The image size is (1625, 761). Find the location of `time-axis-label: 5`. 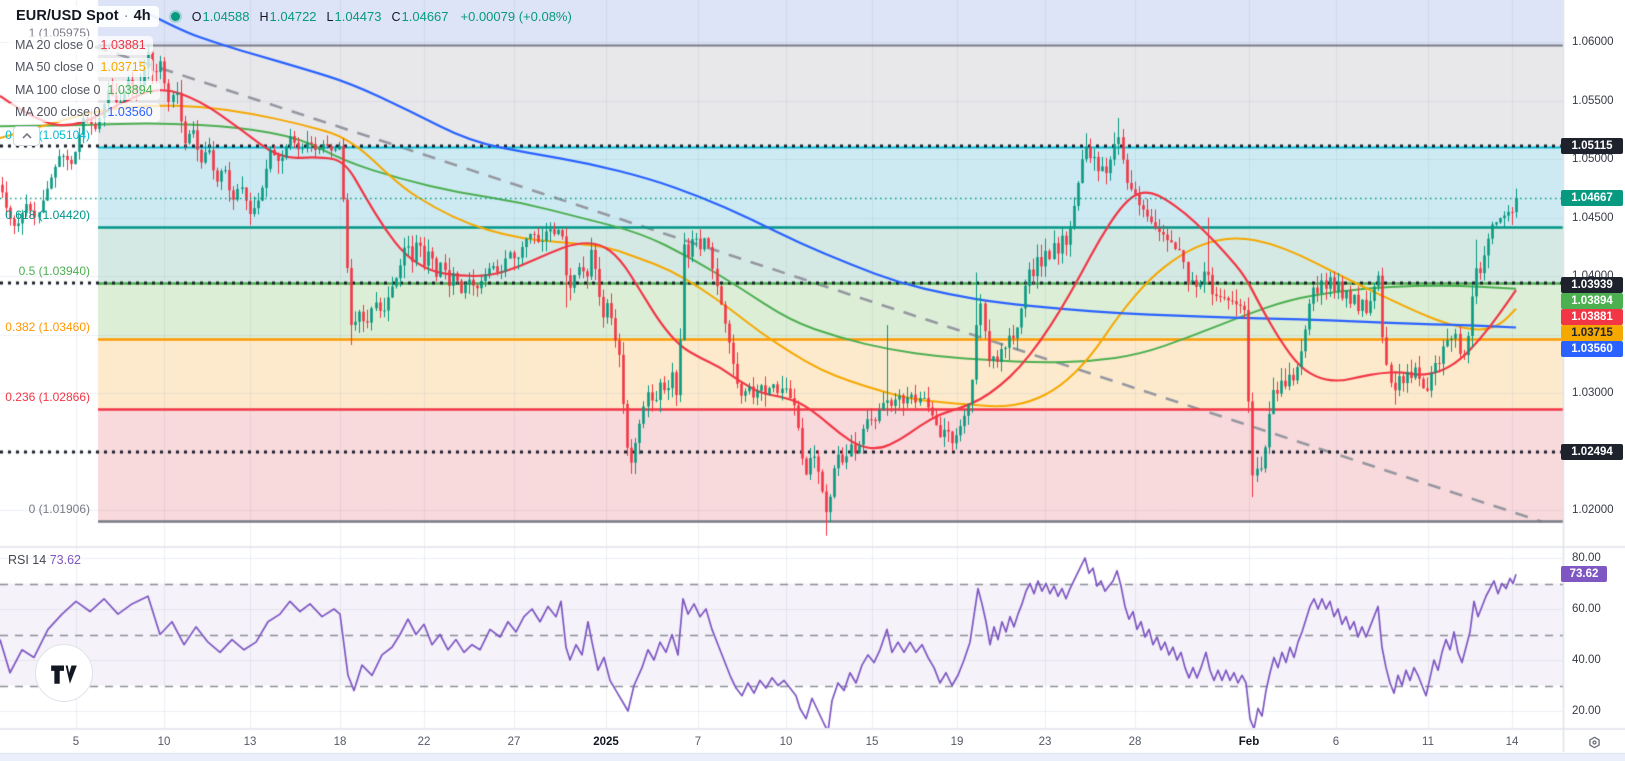

time-axis-label: 5 is located at coordinates (76, 742).